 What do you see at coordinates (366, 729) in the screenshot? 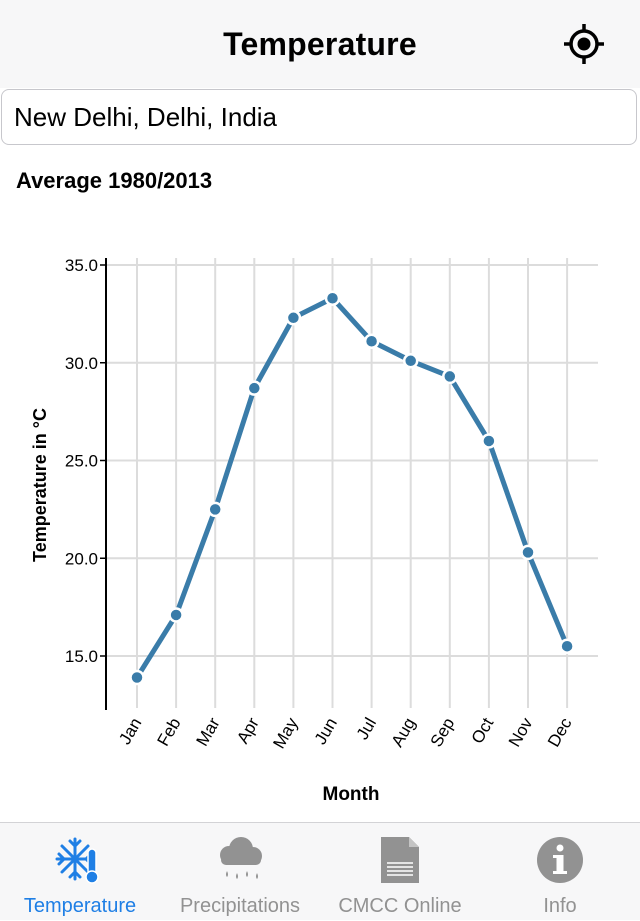
I see `x-tick-label: Jul` at bounding box center [366, 729].